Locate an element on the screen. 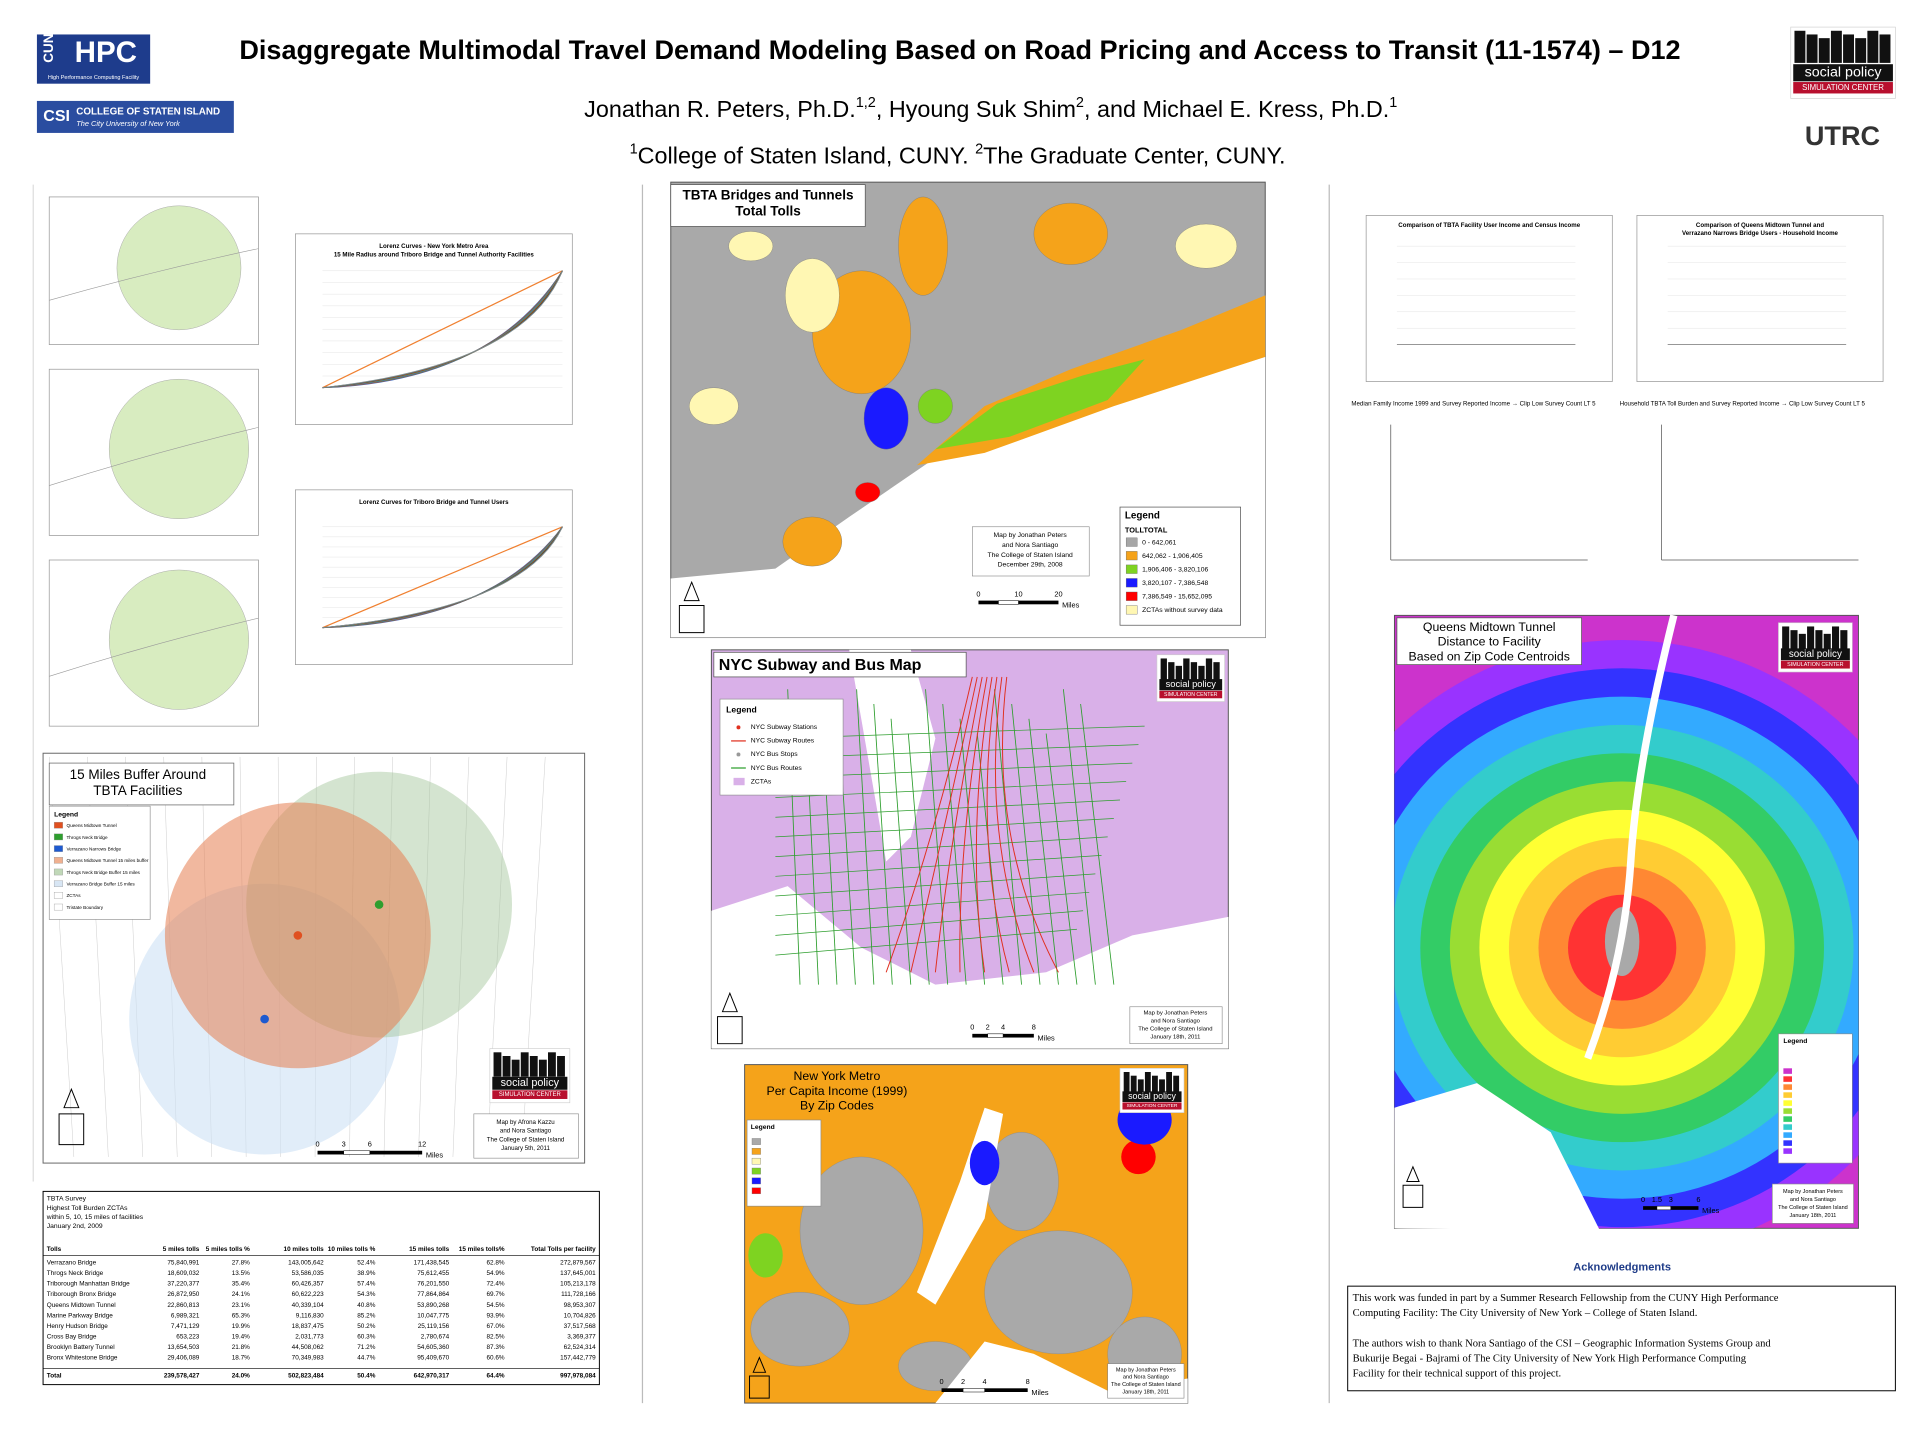 This screenshot has width=1920, height=1440. text: Jonathan R. Peters, Ph.D. is located at coordinates (720, 109).